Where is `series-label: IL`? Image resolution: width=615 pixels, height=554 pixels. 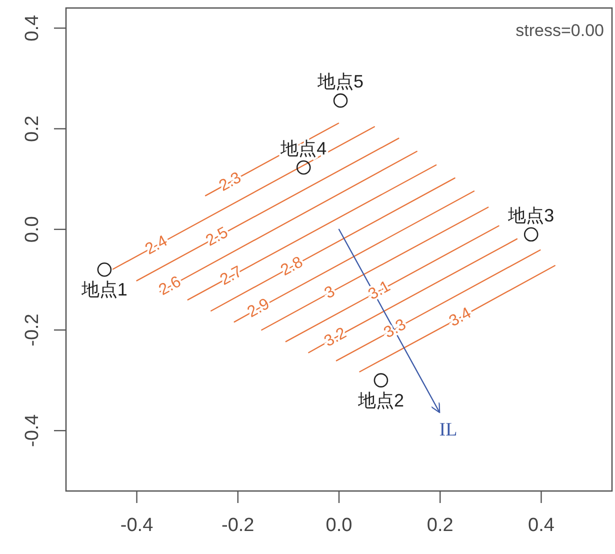
series-label: IL is located at coordinates (448, 429).